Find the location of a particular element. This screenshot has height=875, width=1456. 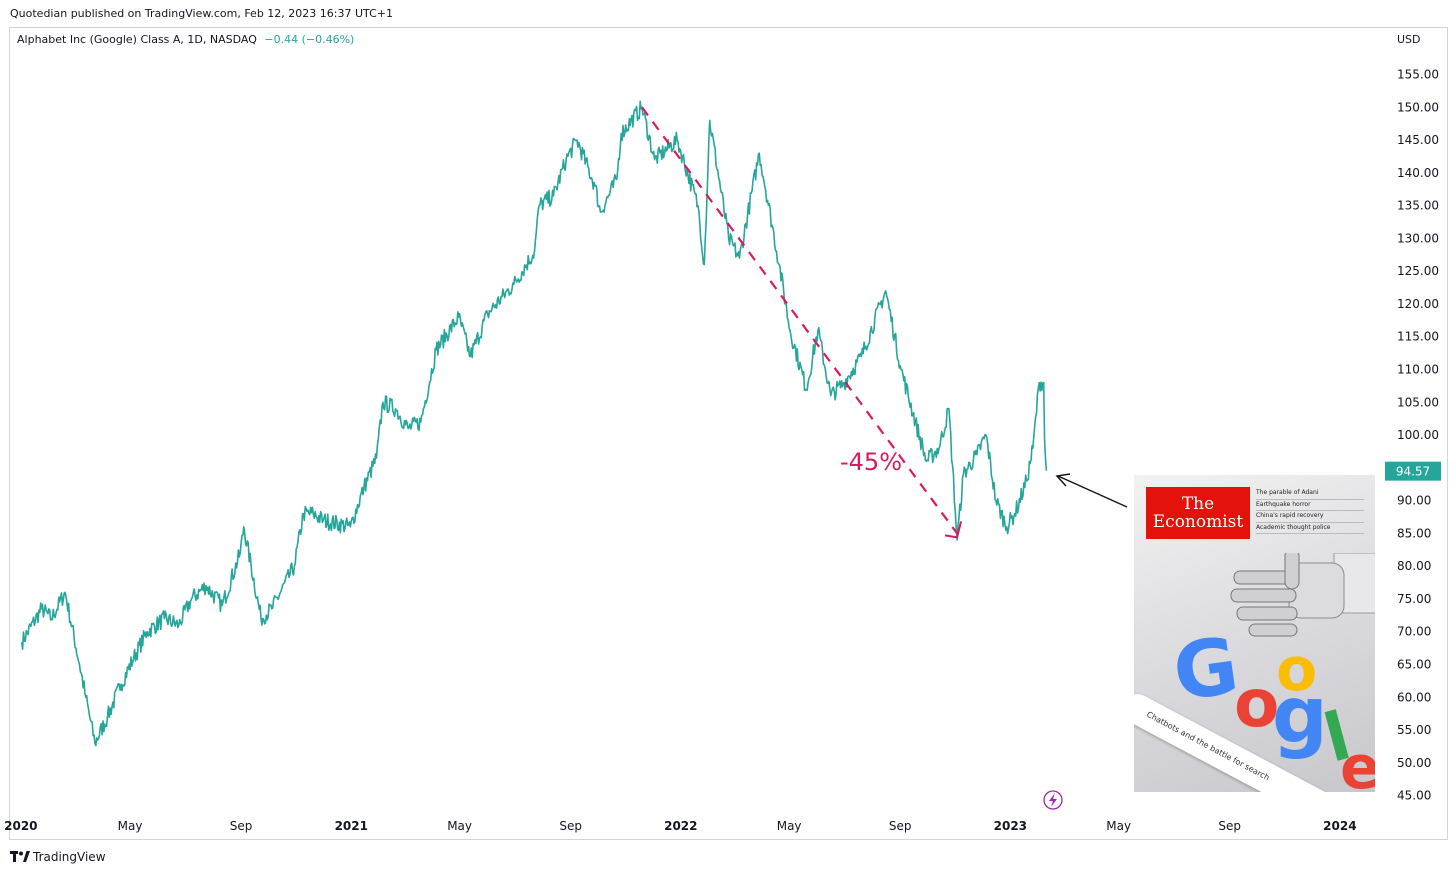

logo-letter: e is located at coordinates (1357, 762).